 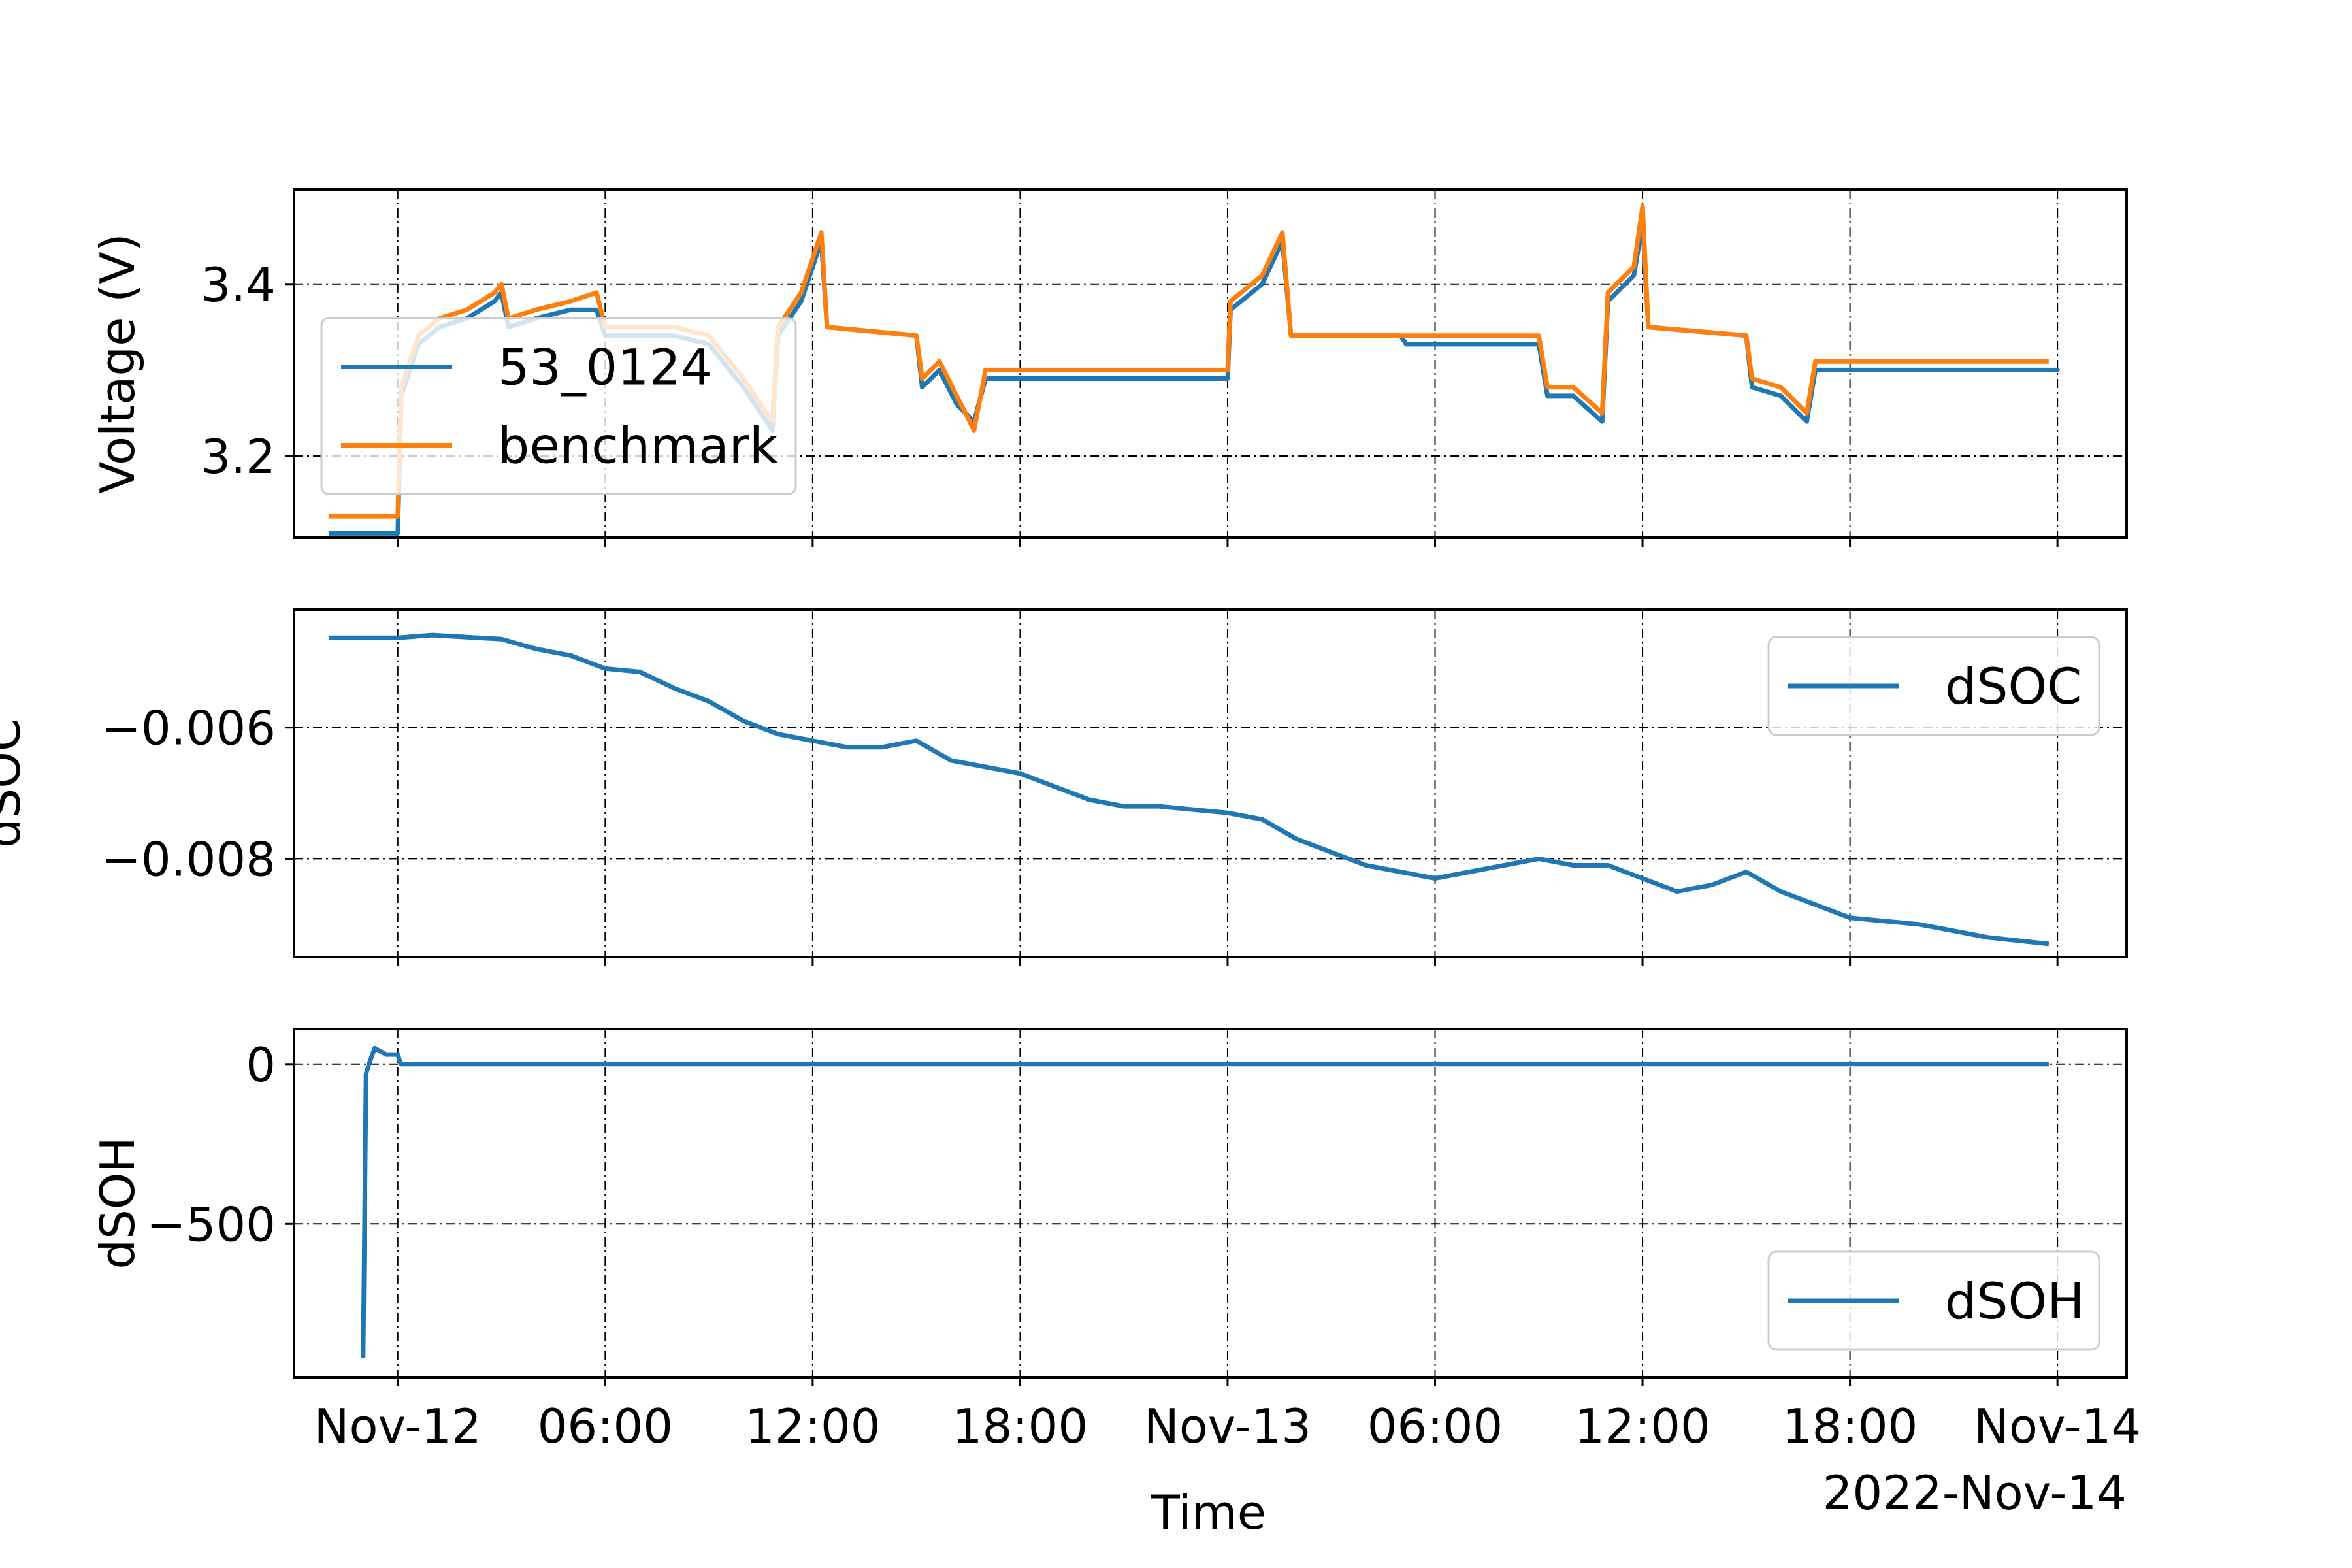 I want to click on series-line-dsoh, so click(x=1205, y=1201).